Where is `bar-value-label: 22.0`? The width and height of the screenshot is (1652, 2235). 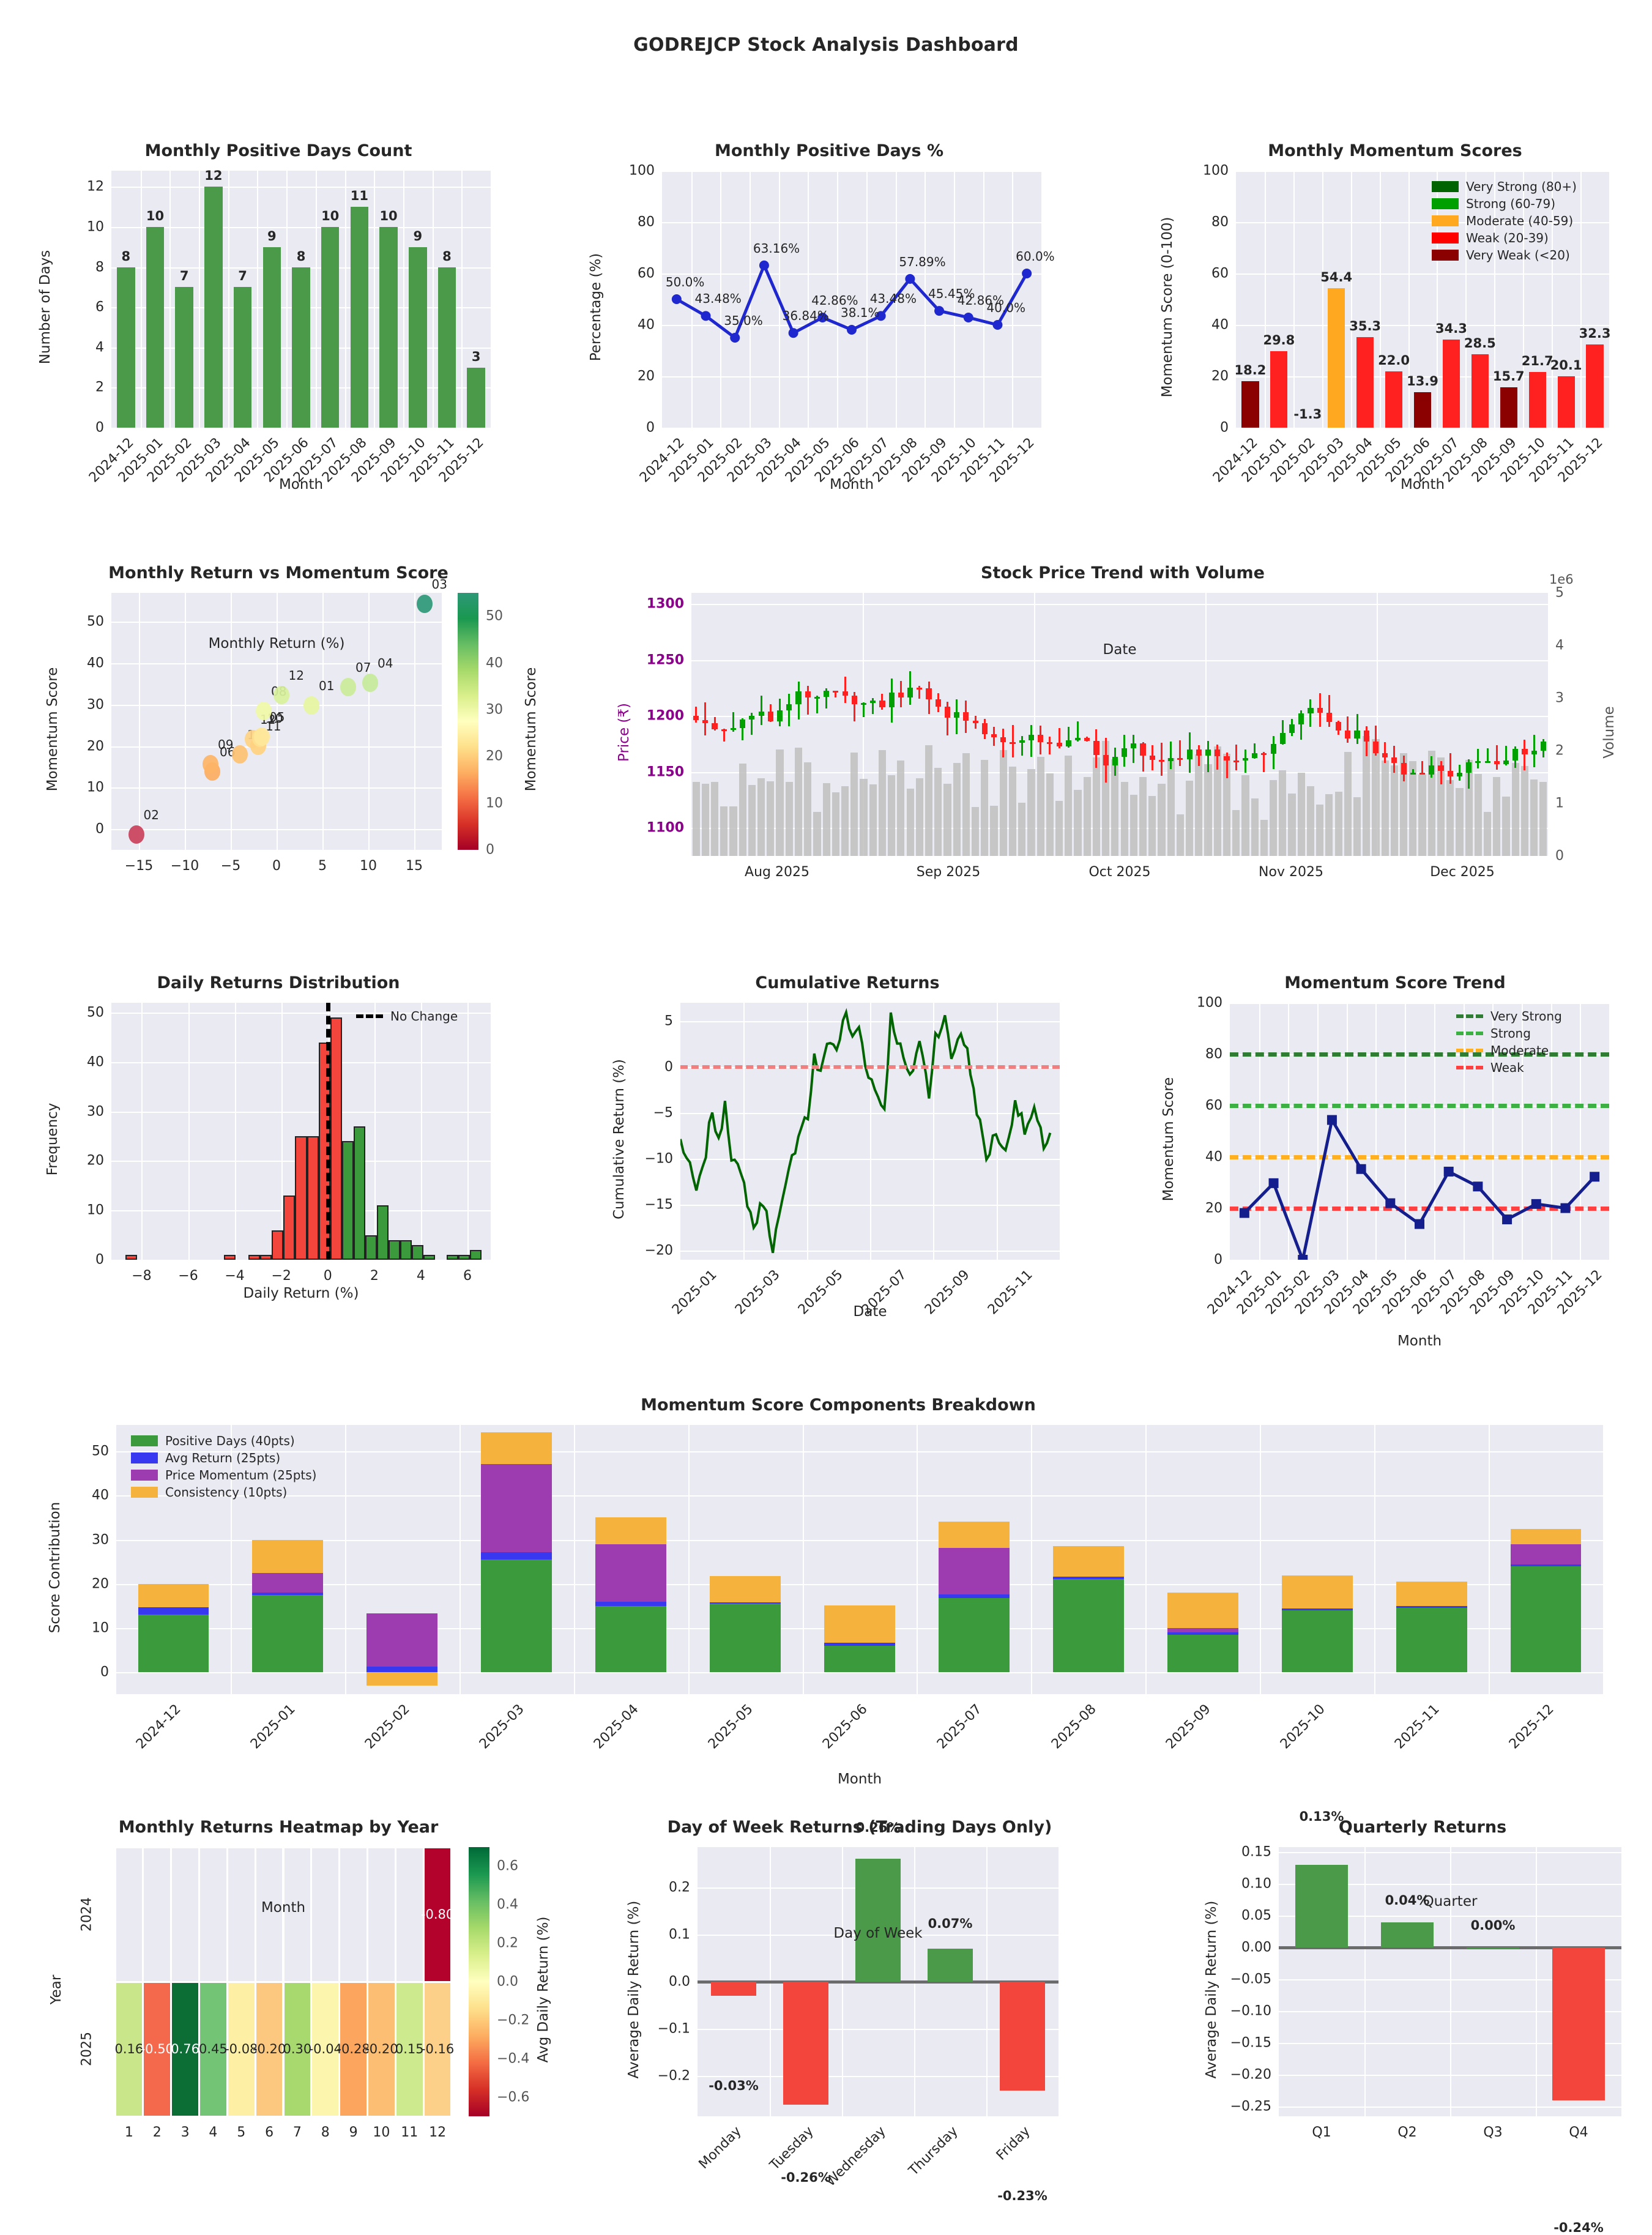
bar-value-label: 22.0 is located at coordinates (1394, 360).